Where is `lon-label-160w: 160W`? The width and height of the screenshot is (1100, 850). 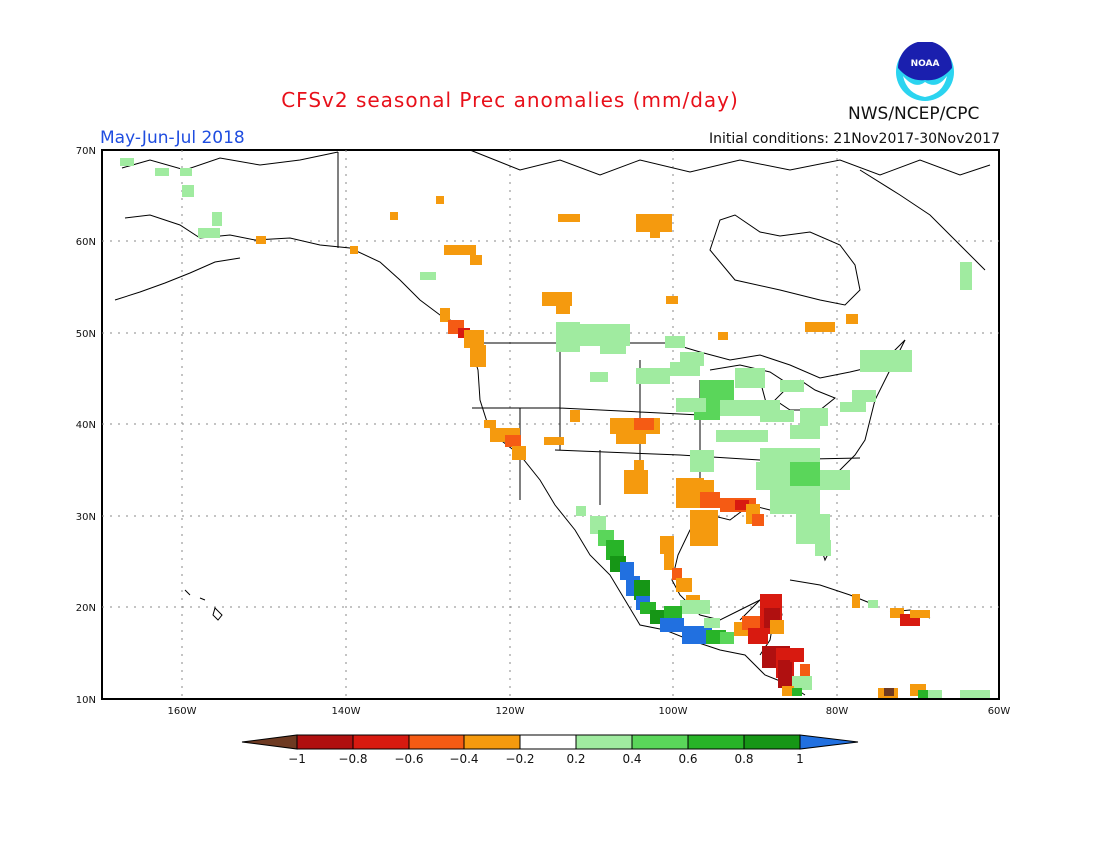 lon-label-160w: 160W is located at coordinates (182, 711).